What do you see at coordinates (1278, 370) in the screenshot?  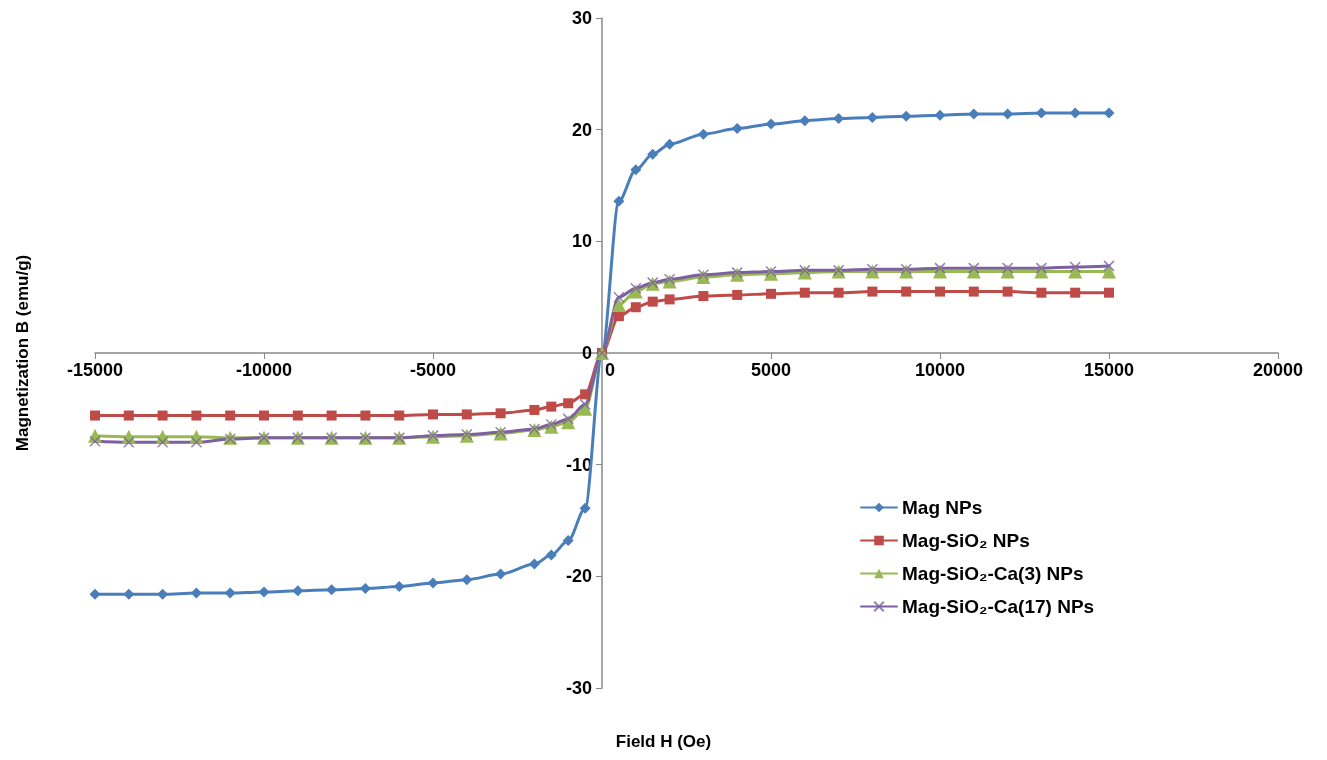 I see `x-tick-label: 20000` at bounding box center [1278, 370].